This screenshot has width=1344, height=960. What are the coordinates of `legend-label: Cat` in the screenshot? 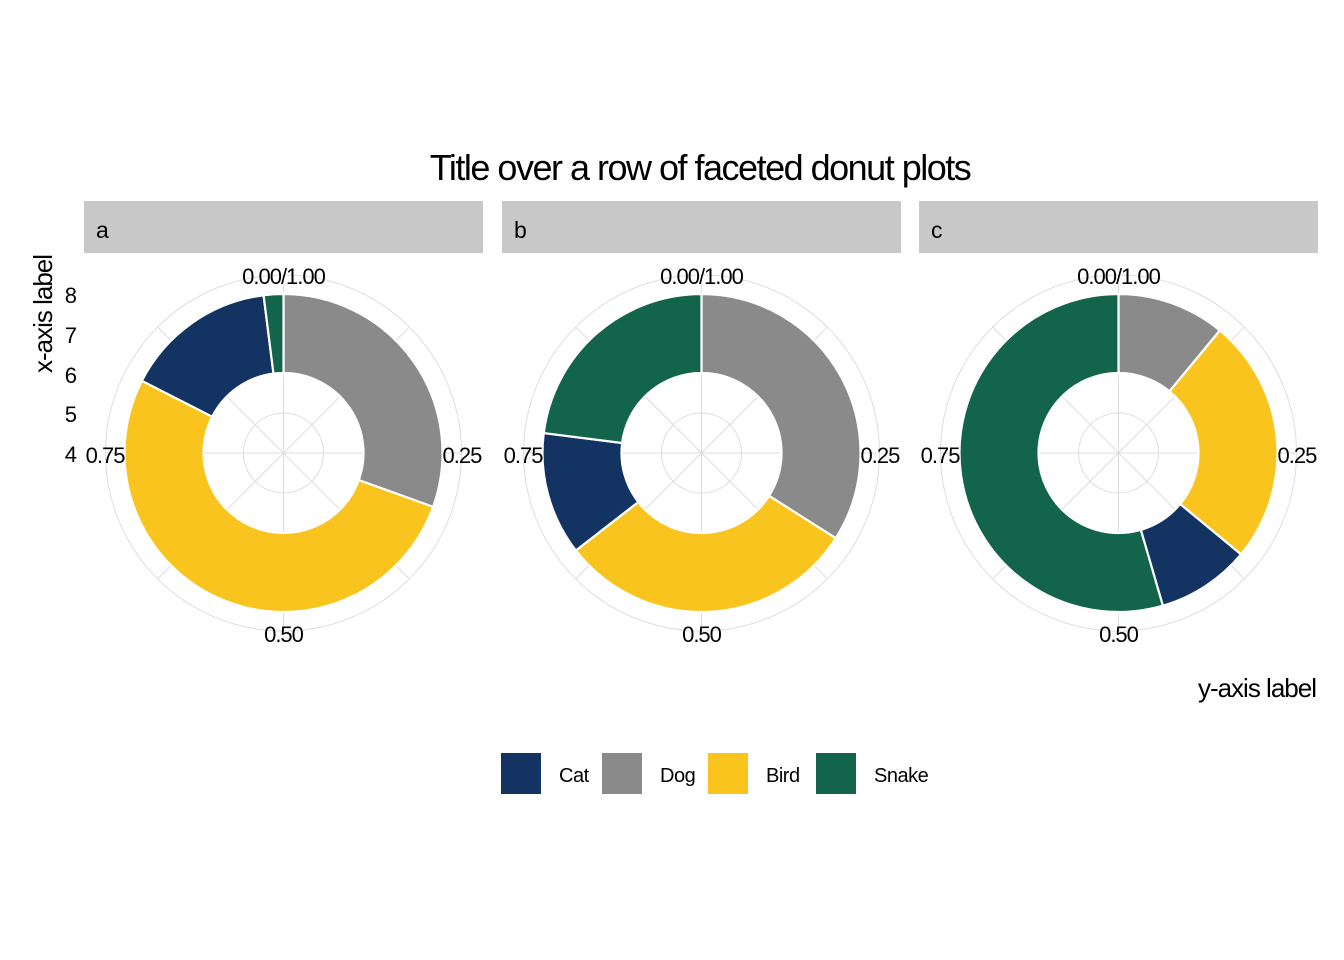 It's located at (574, 776).